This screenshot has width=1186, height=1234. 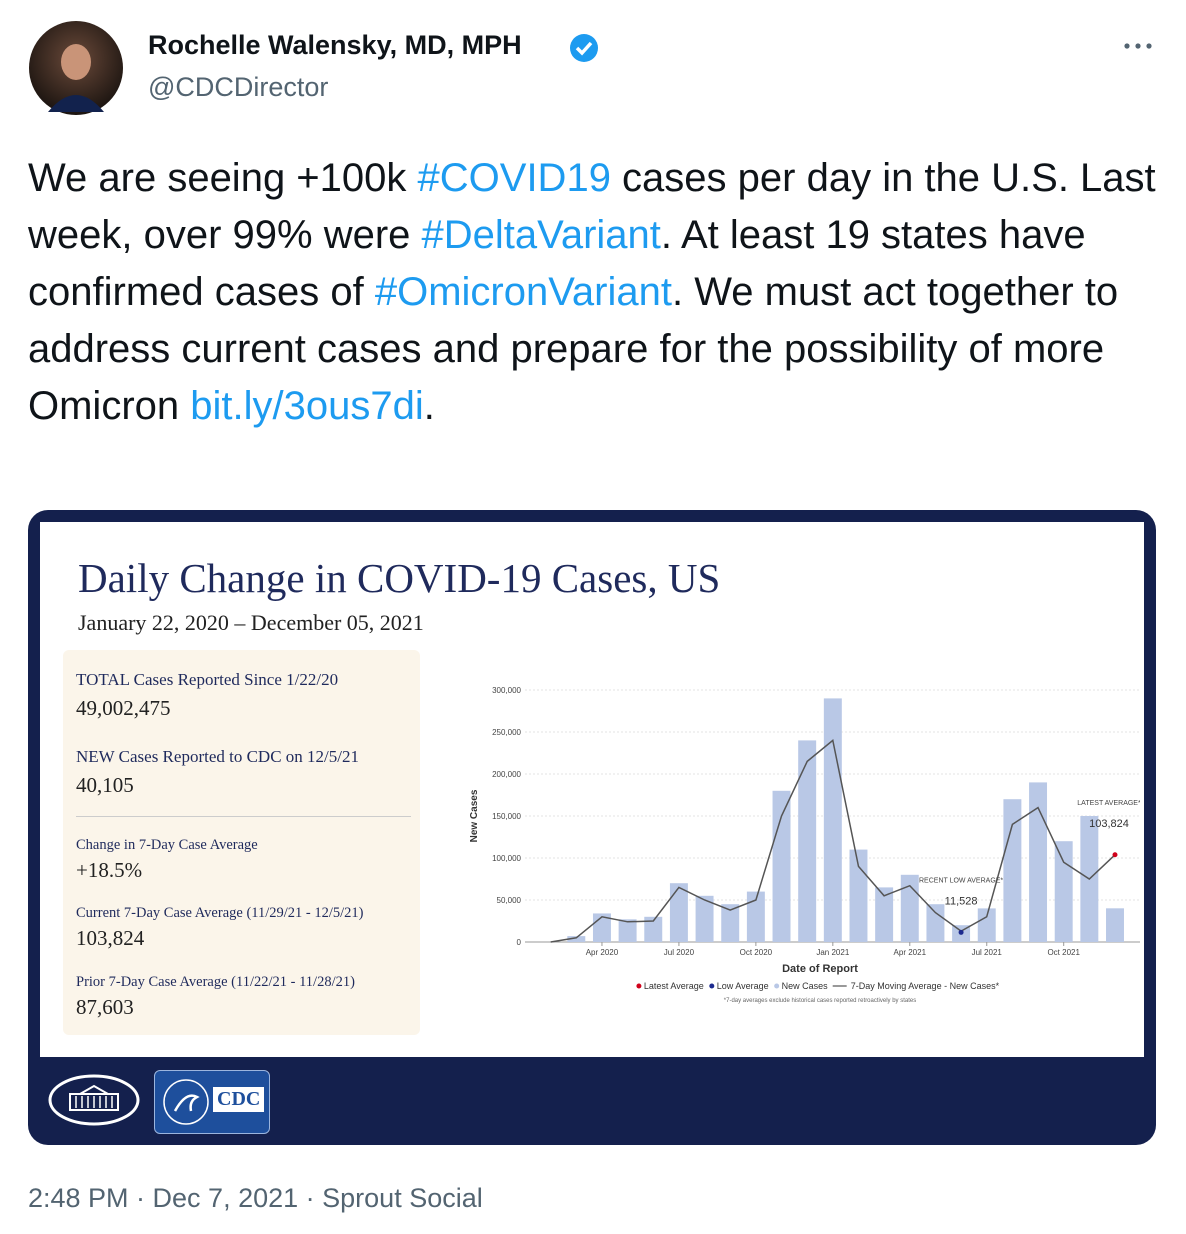 I want to click on y-tick-label: 200,000, so click(x=506, y=774).